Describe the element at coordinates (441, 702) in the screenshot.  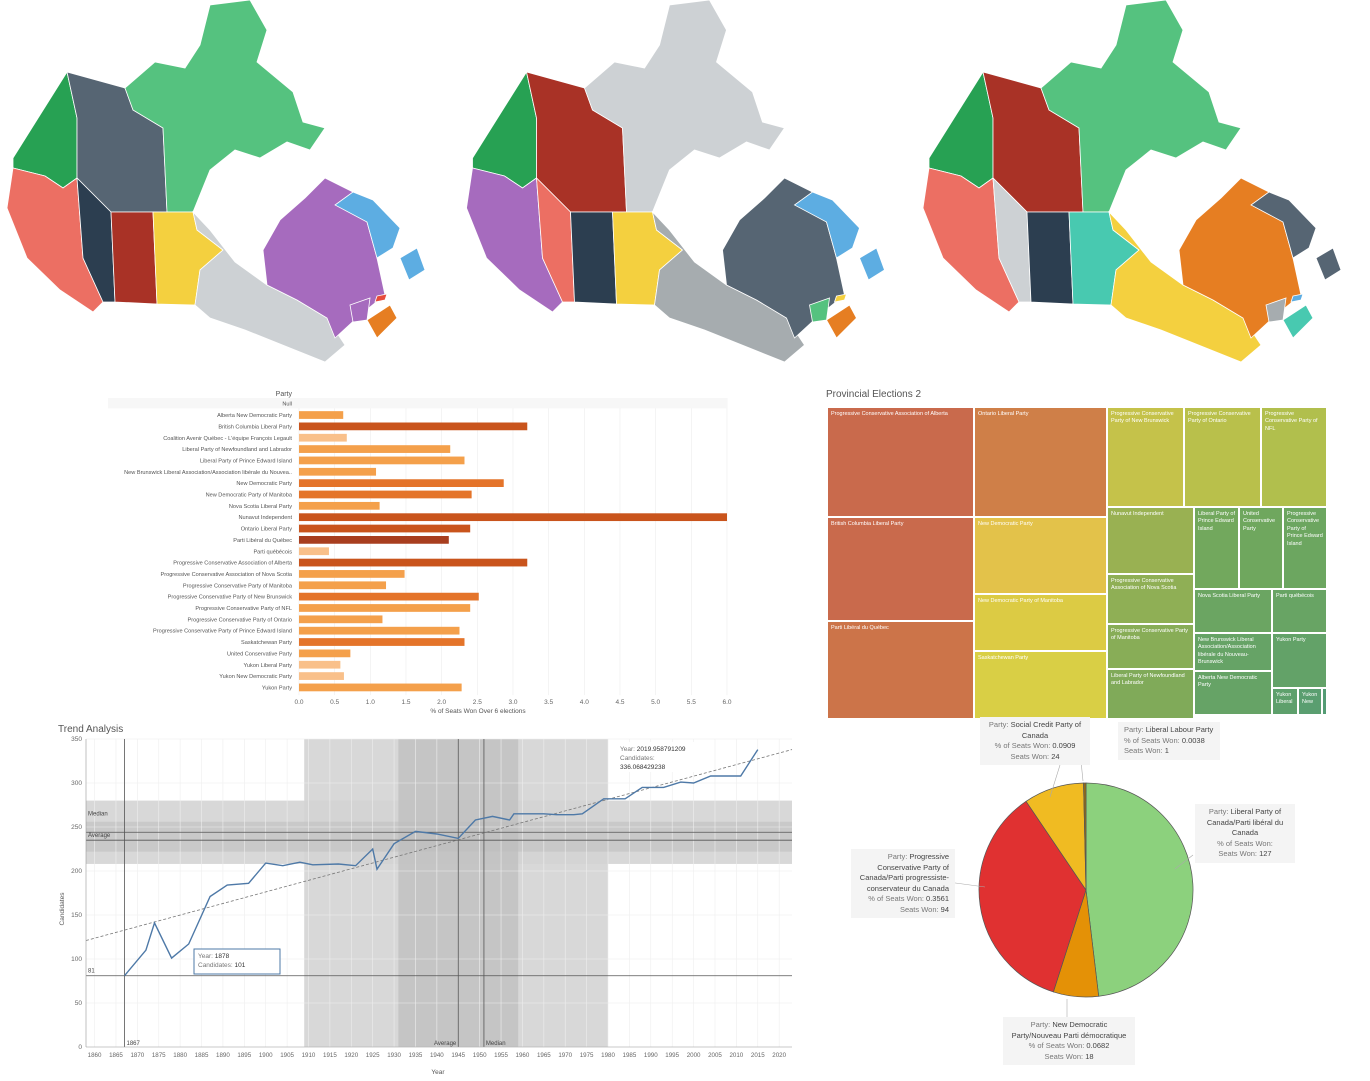
I see `x-tick-label: 2.0` at that location.